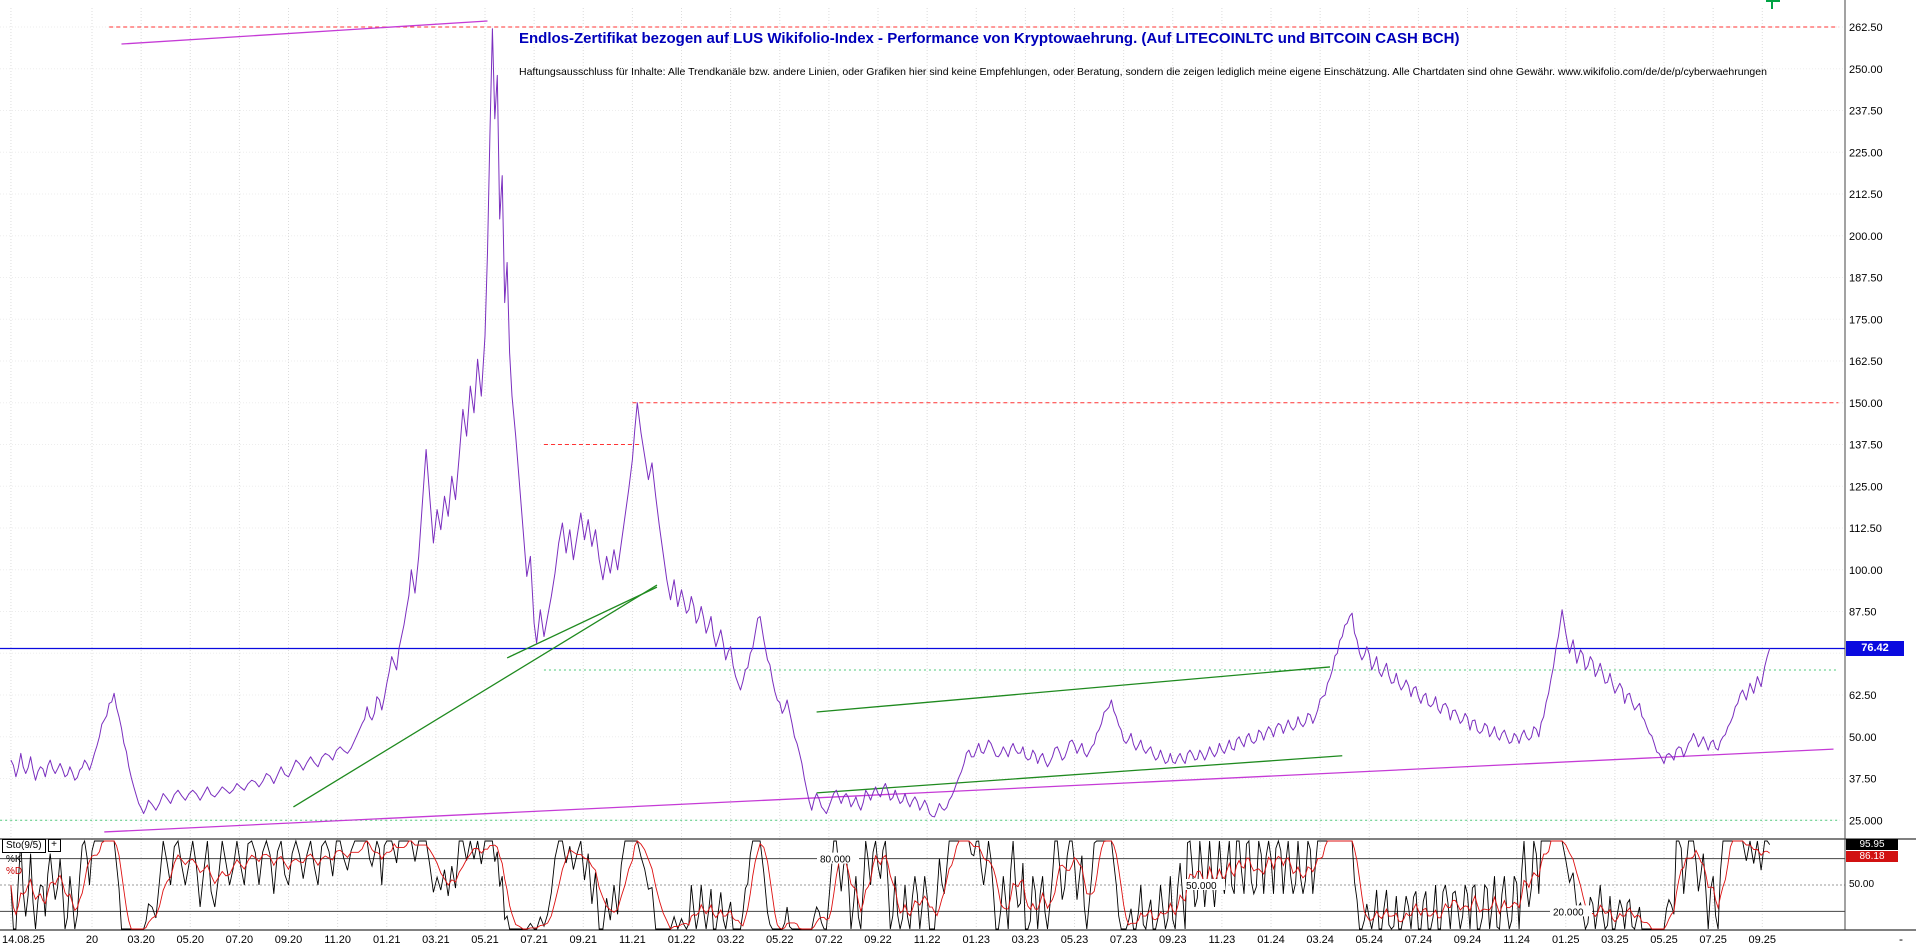  I want to click on x-axis-label: 01.23, so click(977, 940).